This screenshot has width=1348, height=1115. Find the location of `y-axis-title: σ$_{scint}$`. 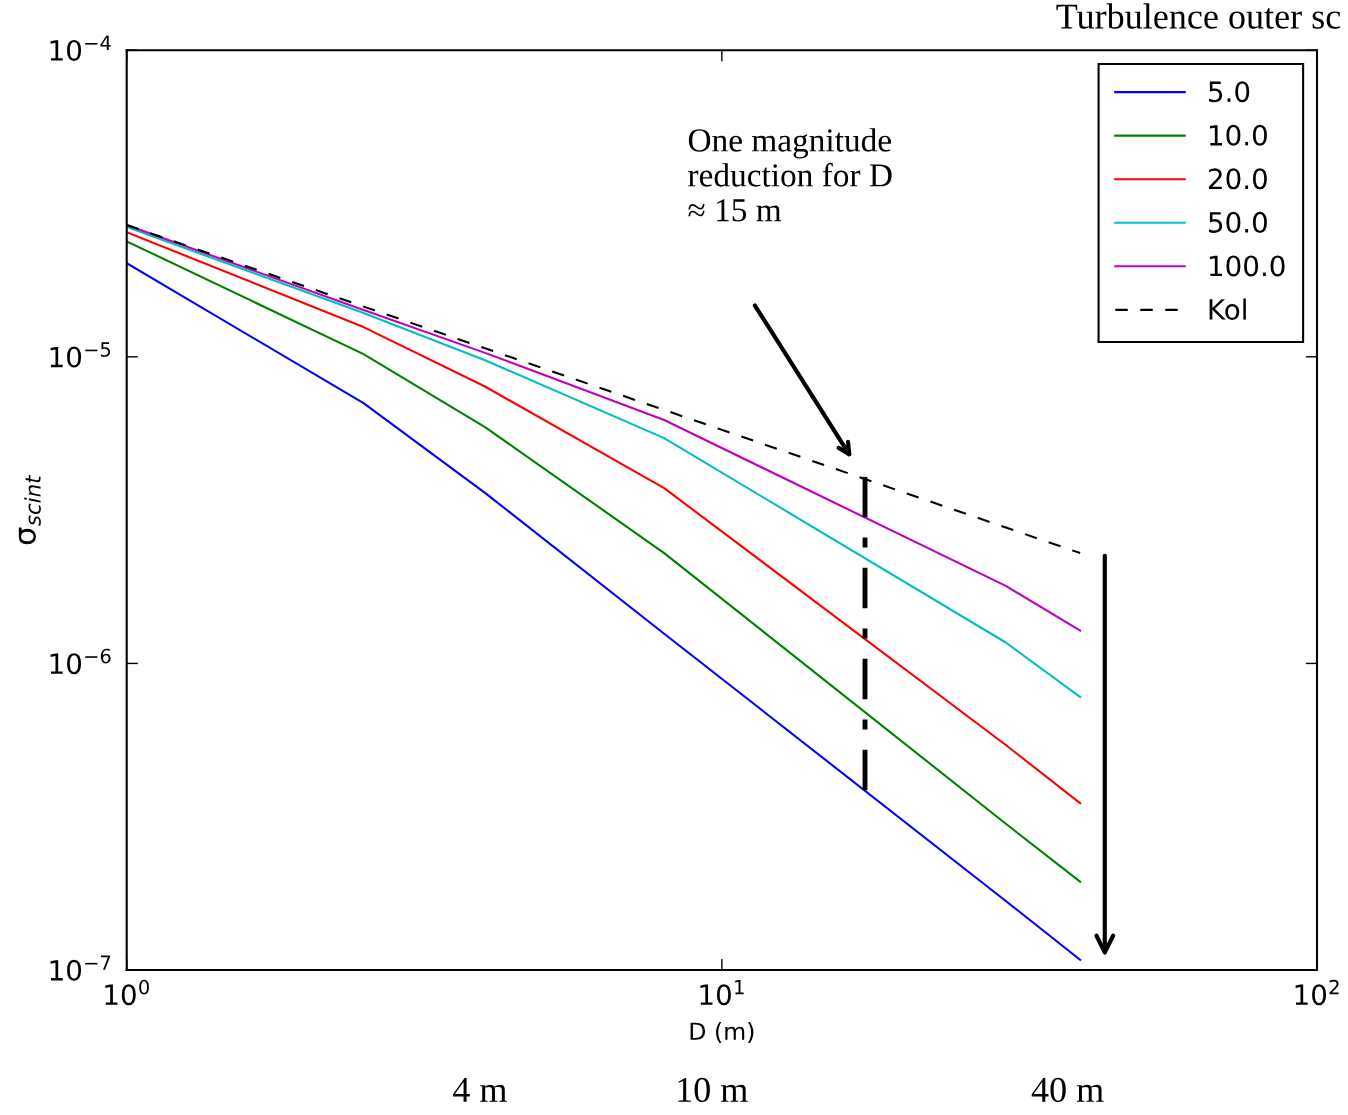

y-axis-title: σ$_{scint}$ is located at coordinates (29, 509).